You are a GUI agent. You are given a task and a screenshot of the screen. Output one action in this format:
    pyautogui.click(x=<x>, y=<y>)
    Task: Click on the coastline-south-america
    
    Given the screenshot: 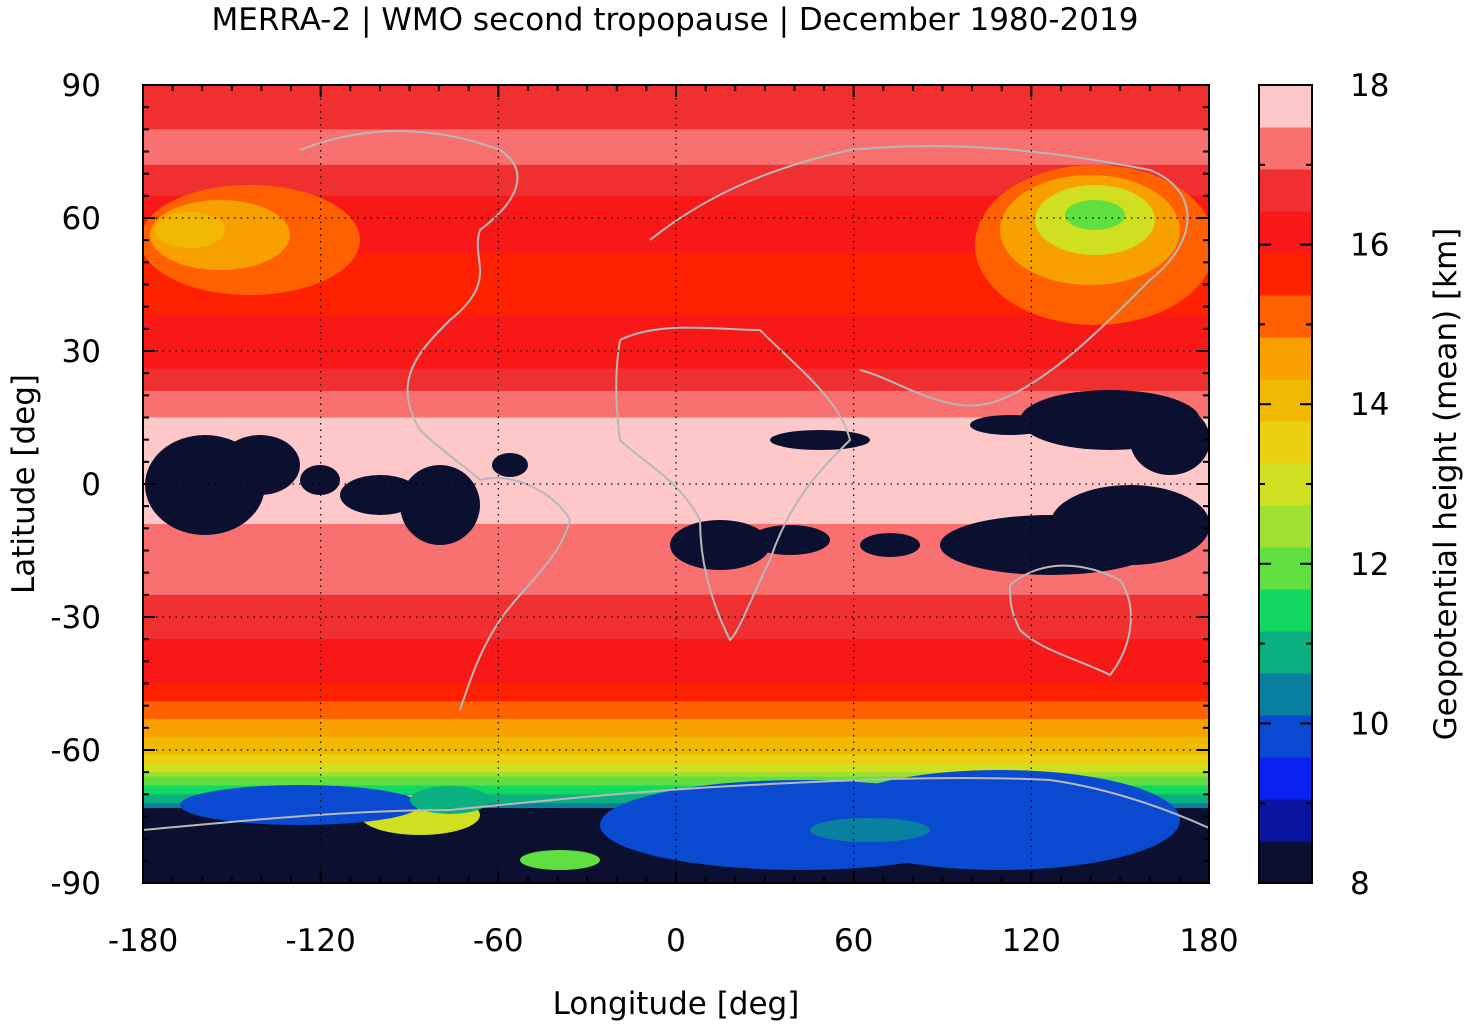 What is the action you would take?
    pyautogui.click(x=515, y=594)
    